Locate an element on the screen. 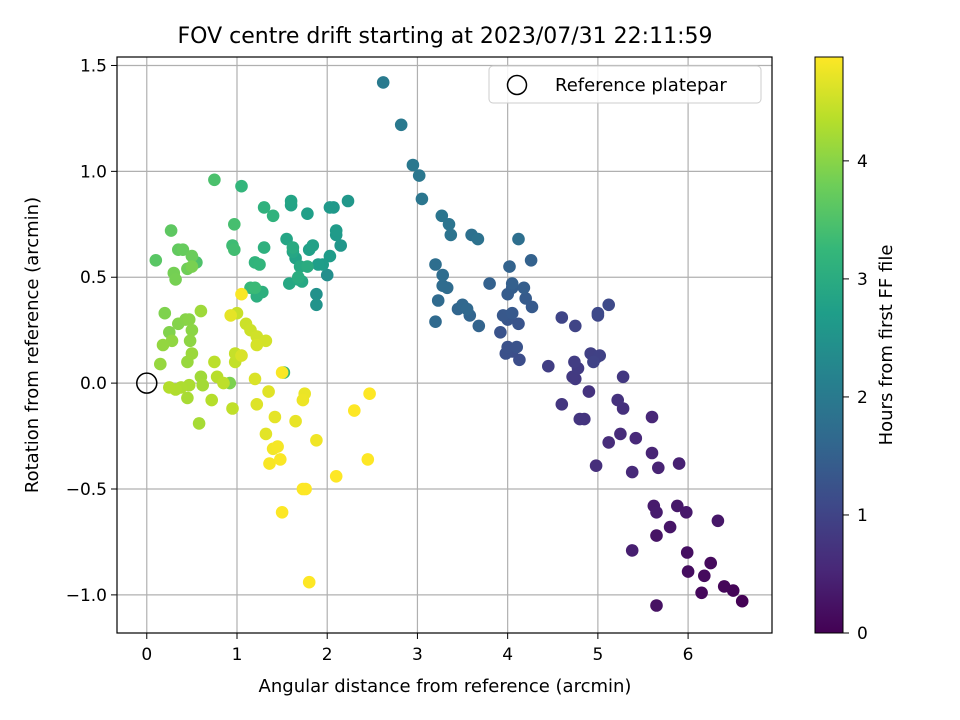 The image size is (960, 720). y-tick-label: 1.0 is located at coordinates (93, 172).